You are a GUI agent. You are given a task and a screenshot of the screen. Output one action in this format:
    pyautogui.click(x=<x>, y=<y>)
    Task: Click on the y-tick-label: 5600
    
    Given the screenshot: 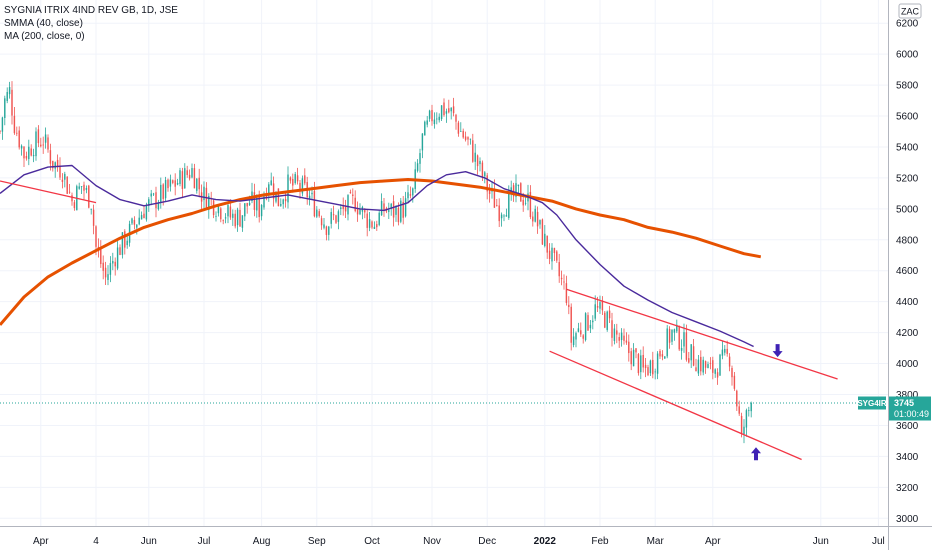 What is the action you would take?
    pyautogui.click(x=907, y=117)
    